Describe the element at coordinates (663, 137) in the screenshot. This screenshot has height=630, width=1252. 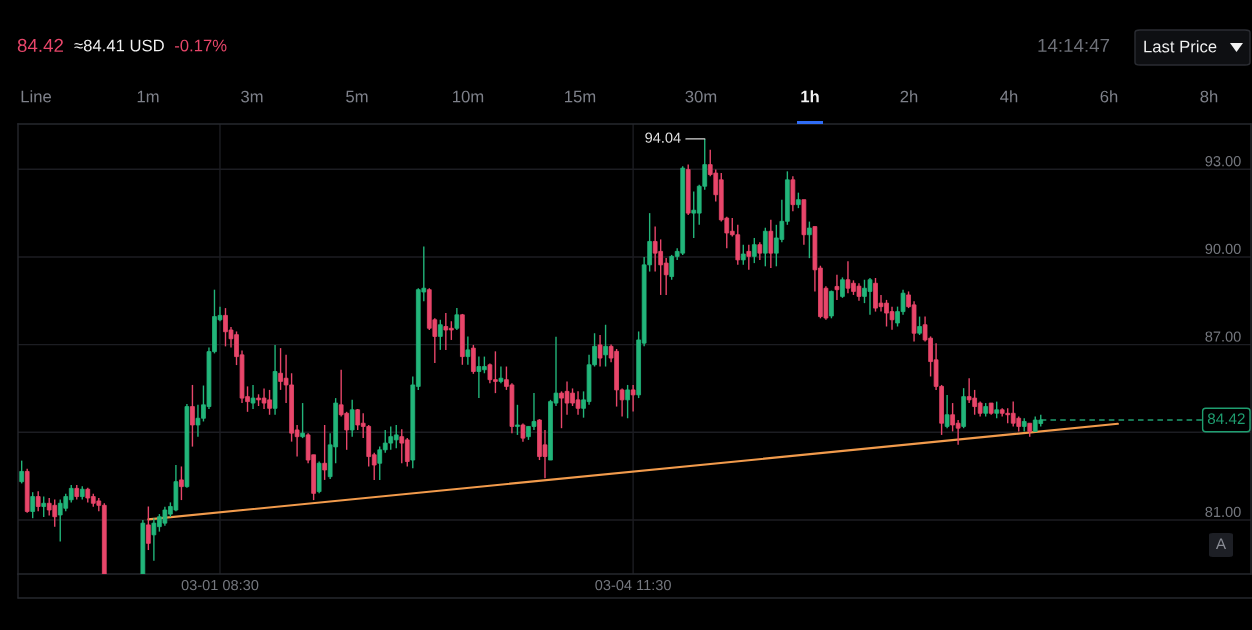
I see `annotation: 94.04` at that location.